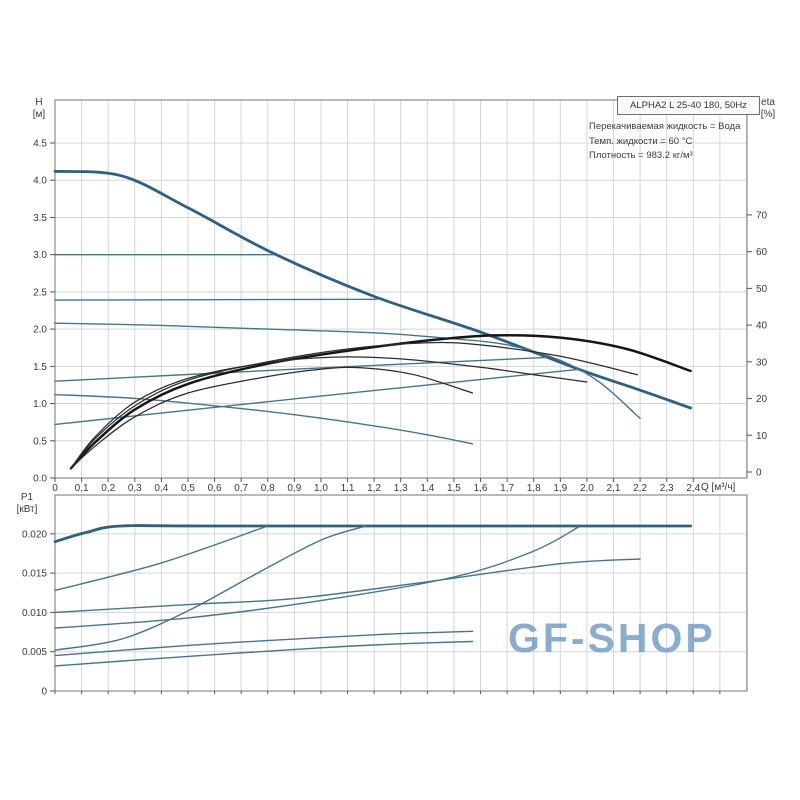 The width and height of the screenshot is (800, 800). What do you see at coordinates (321, 488) in the screenshot?
I see `x-tick-label: 1,0` at bounding box center [321, 488].